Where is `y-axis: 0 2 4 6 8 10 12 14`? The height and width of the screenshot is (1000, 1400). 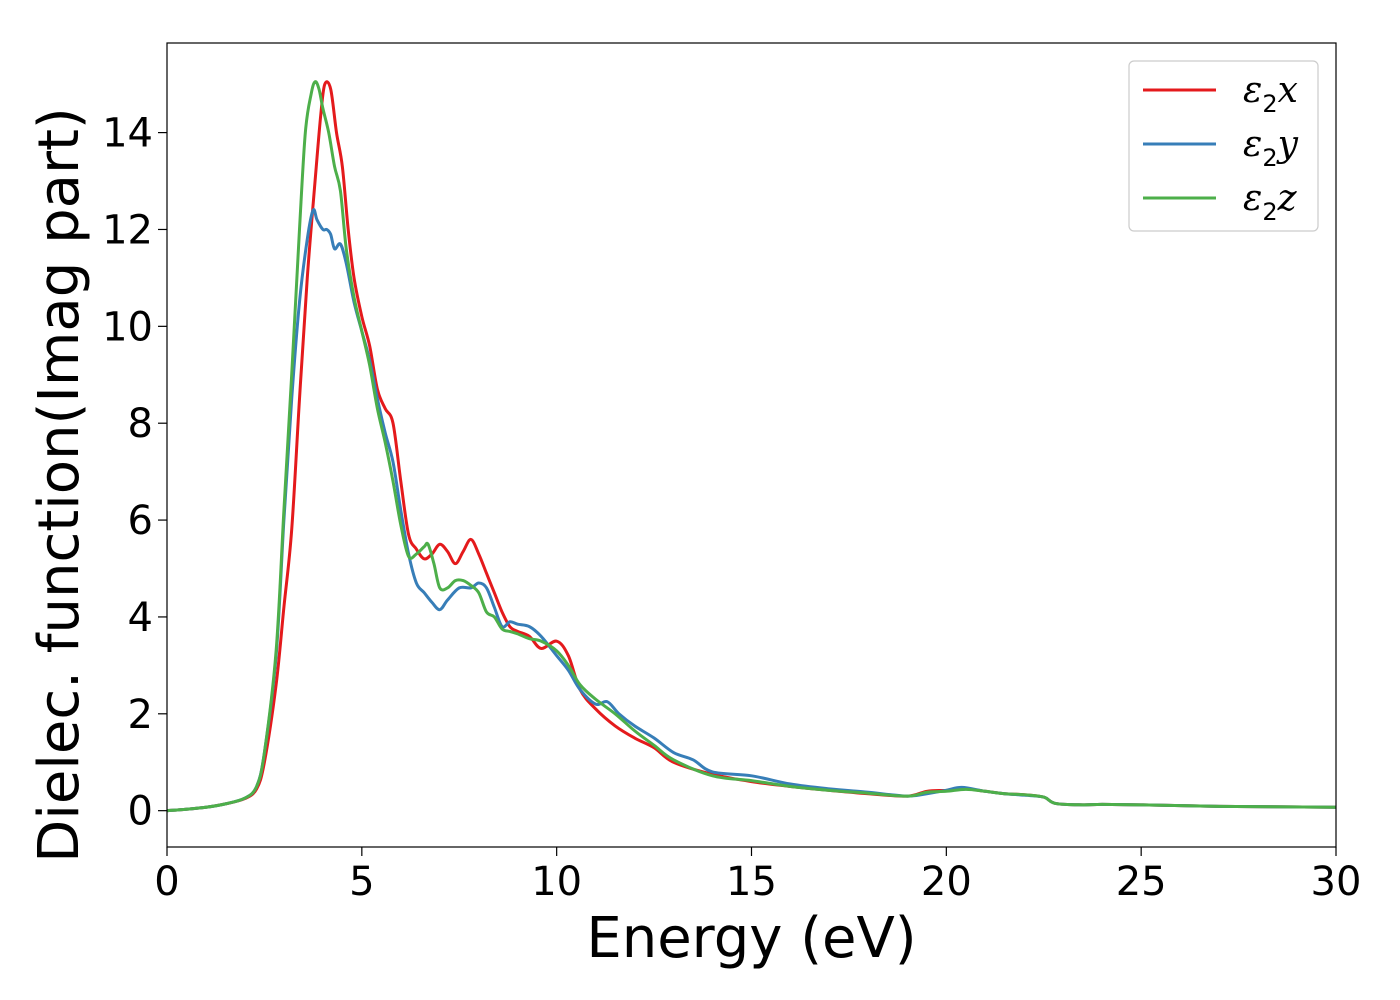 y-axis: 0 2 4 6 8 10 12 14 is located at coordinates (134, 473).